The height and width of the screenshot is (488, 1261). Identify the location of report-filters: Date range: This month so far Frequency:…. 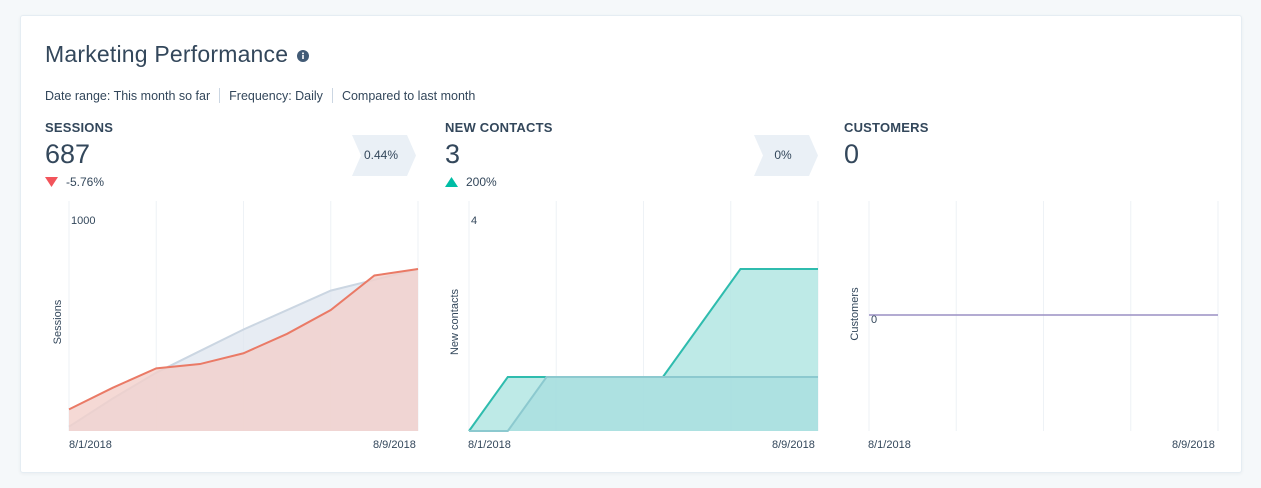
(260, 95).